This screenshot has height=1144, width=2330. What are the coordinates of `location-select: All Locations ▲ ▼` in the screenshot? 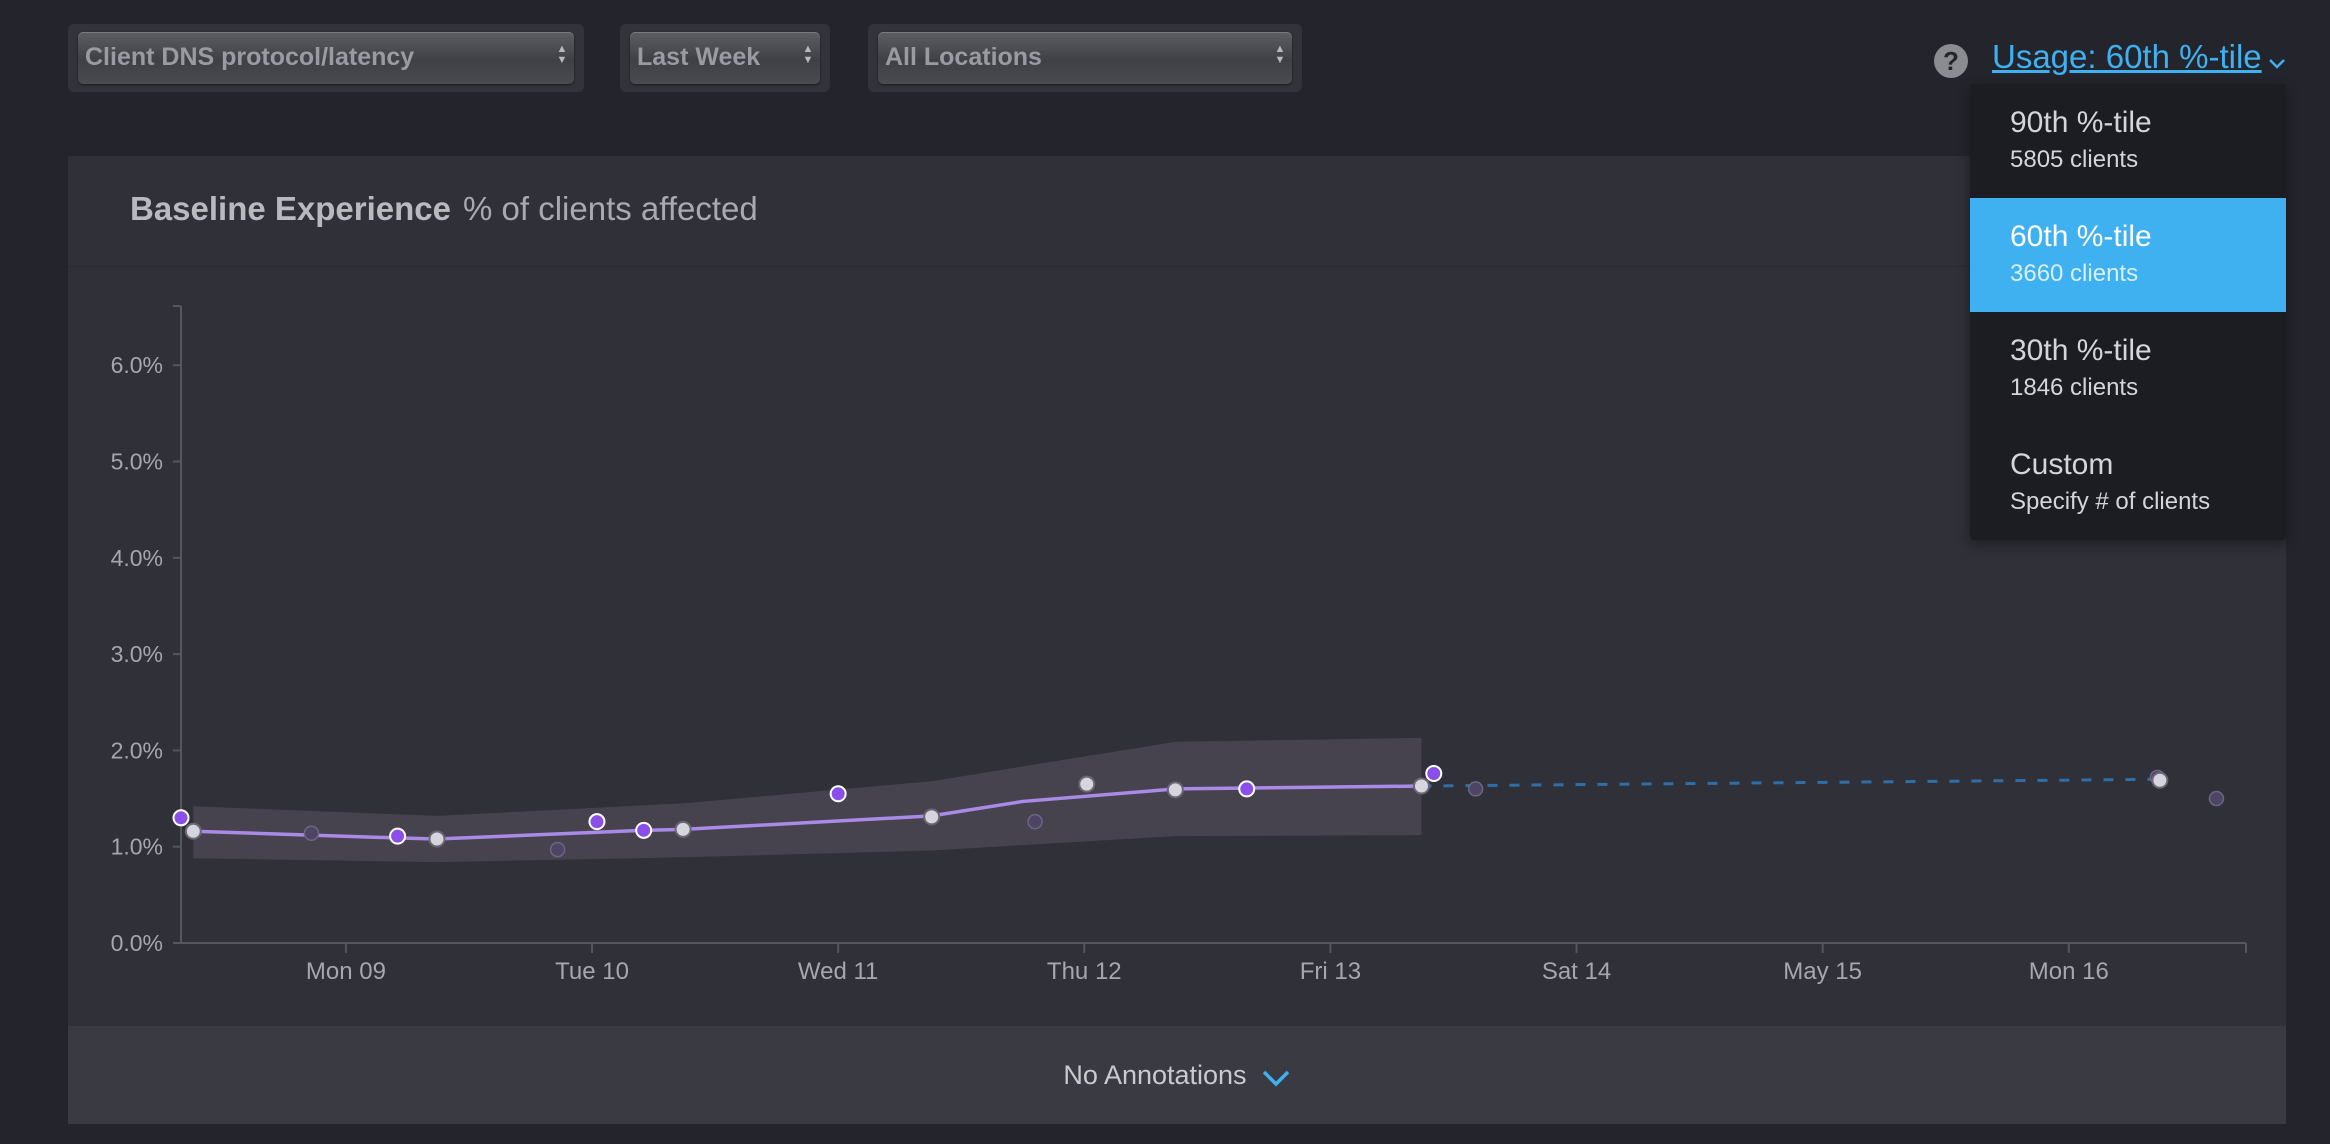 It's located at (1085, 58).